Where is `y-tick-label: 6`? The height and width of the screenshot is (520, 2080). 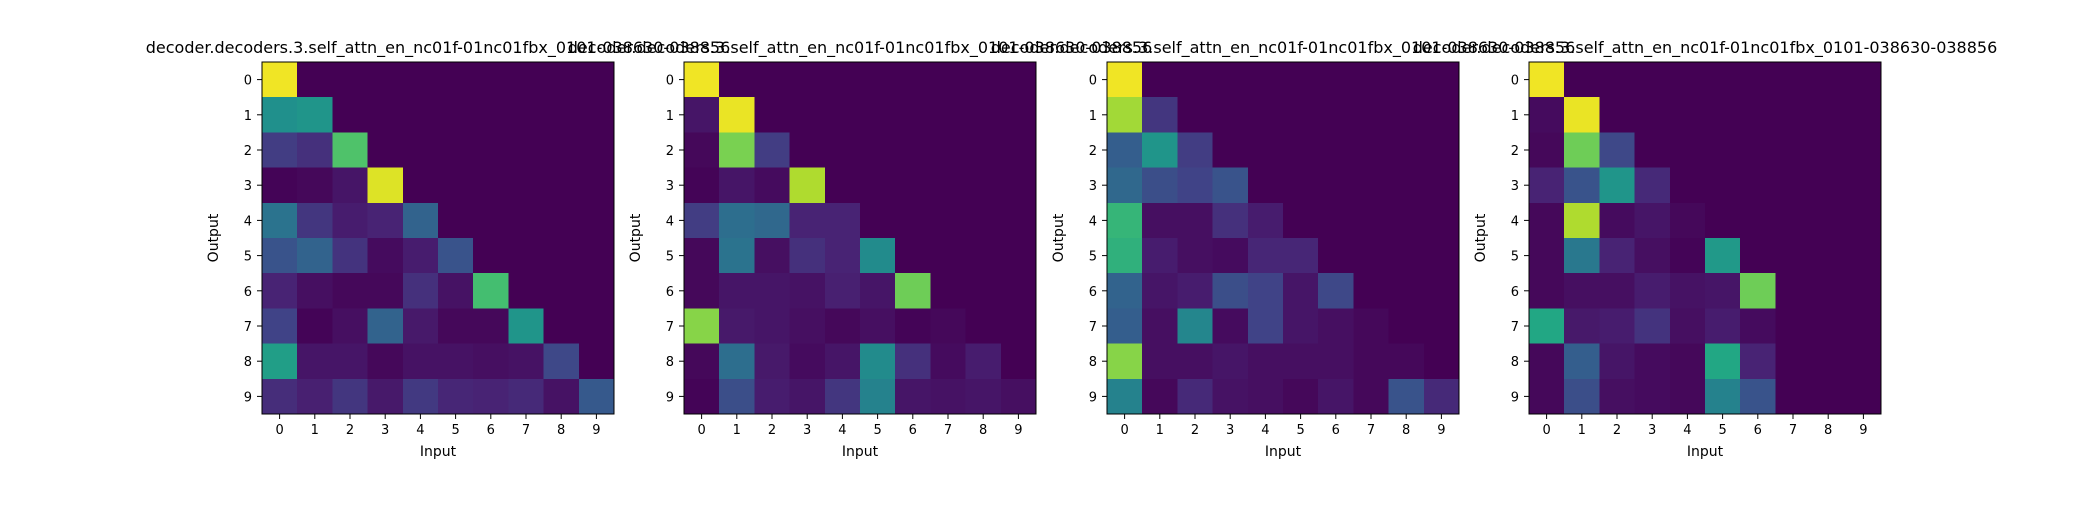 y-tick-label: 6 is located at coordinates (670, 292).